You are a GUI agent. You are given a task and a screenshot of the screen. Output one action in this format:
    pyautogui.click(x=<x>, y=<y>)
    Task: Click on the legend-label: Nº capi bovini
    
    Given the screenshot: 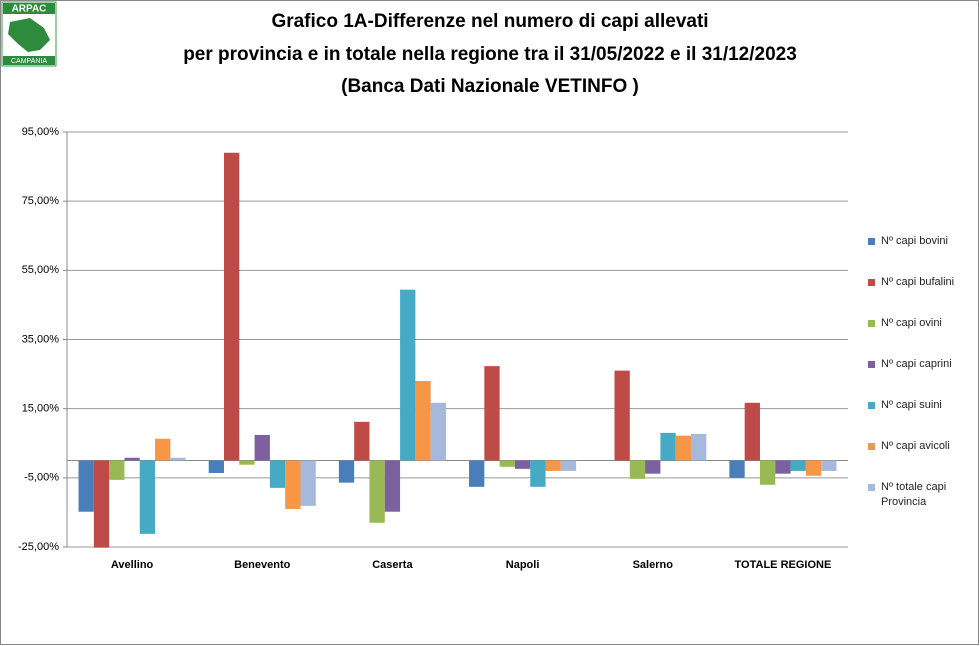 What is the action you would take?
    pyautogui.click(x=914, y=241)
    